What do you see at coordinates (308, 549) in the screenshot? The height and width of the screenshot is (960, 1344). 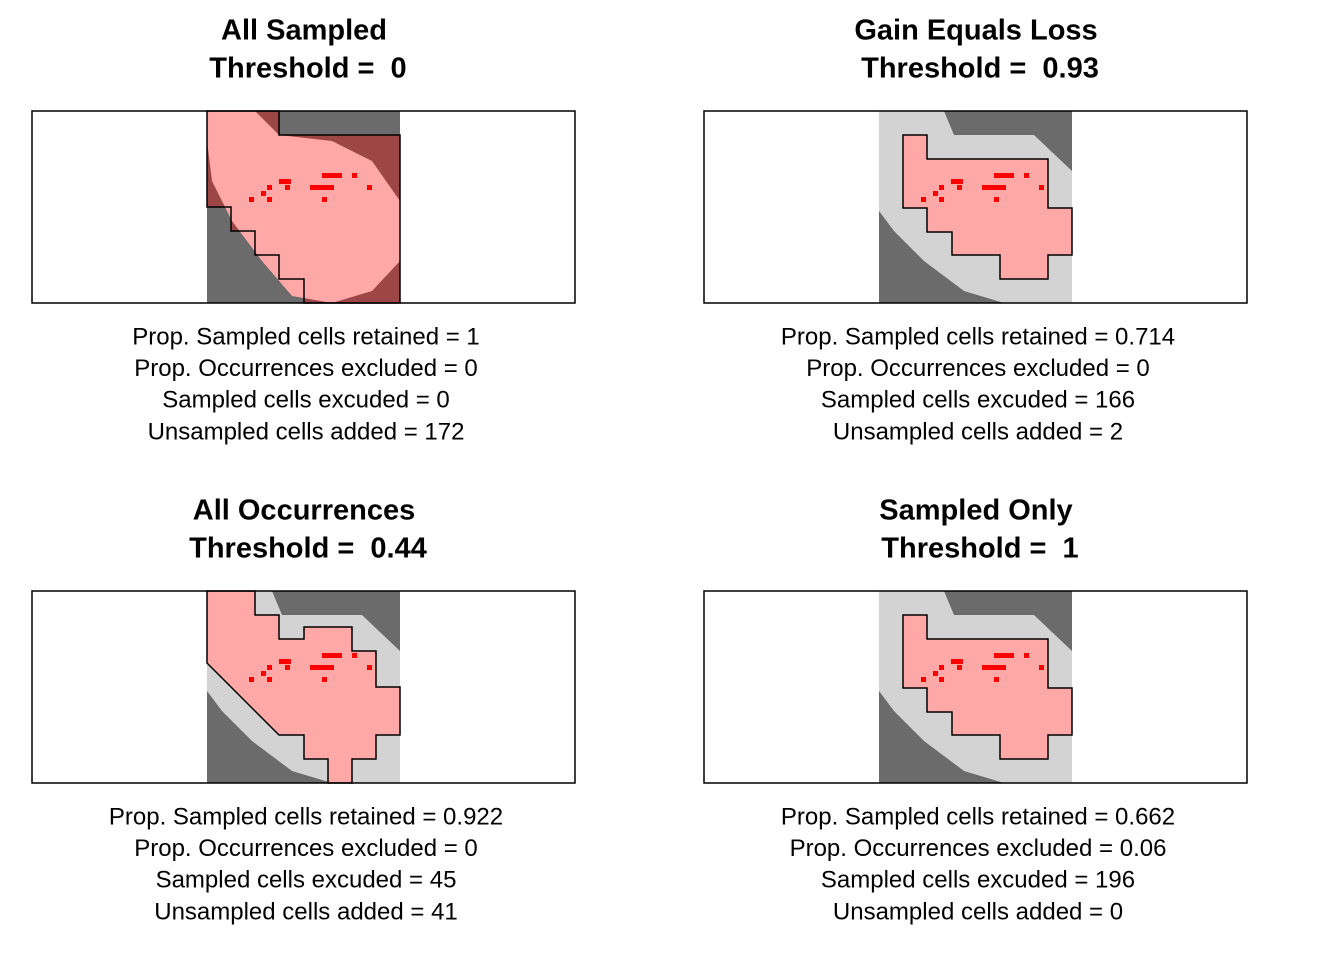 I see `panel-subtitle: Threshold = 0.44` at bounding box center [308, 549].